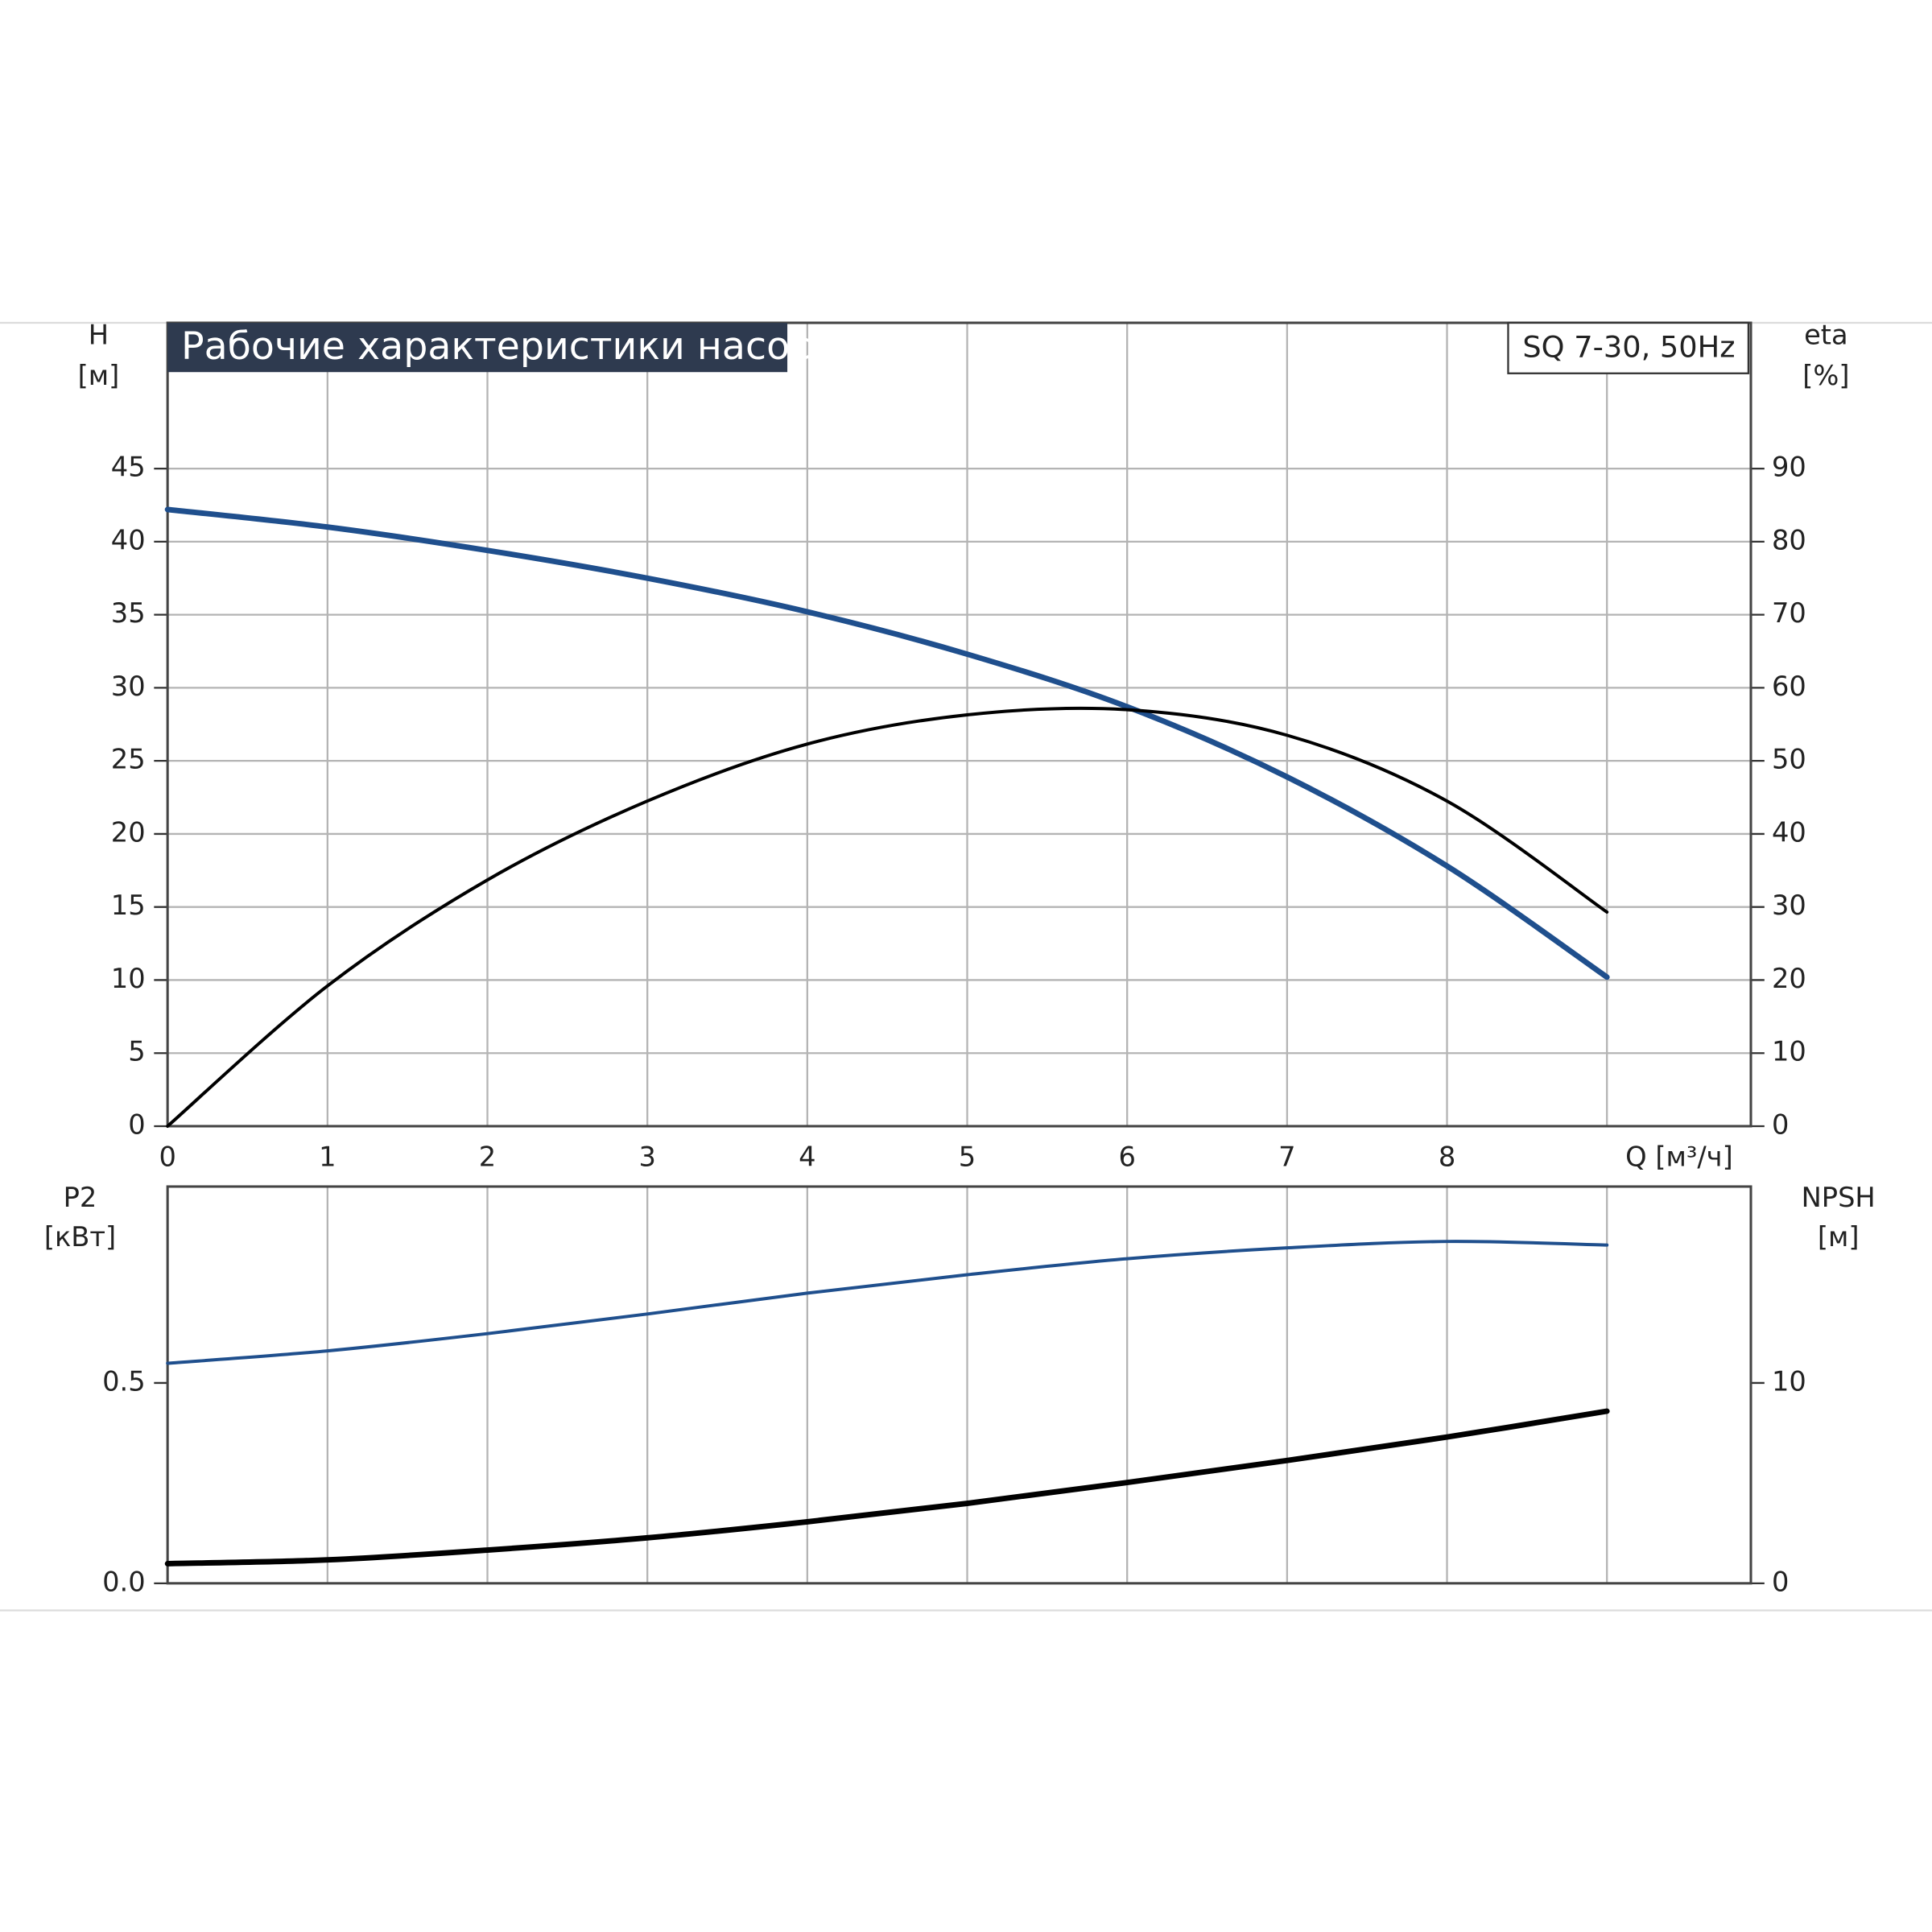  Describe the element at coordinates (128, 467) in the screenshot. I see `y-tick-label: 45` at that location.